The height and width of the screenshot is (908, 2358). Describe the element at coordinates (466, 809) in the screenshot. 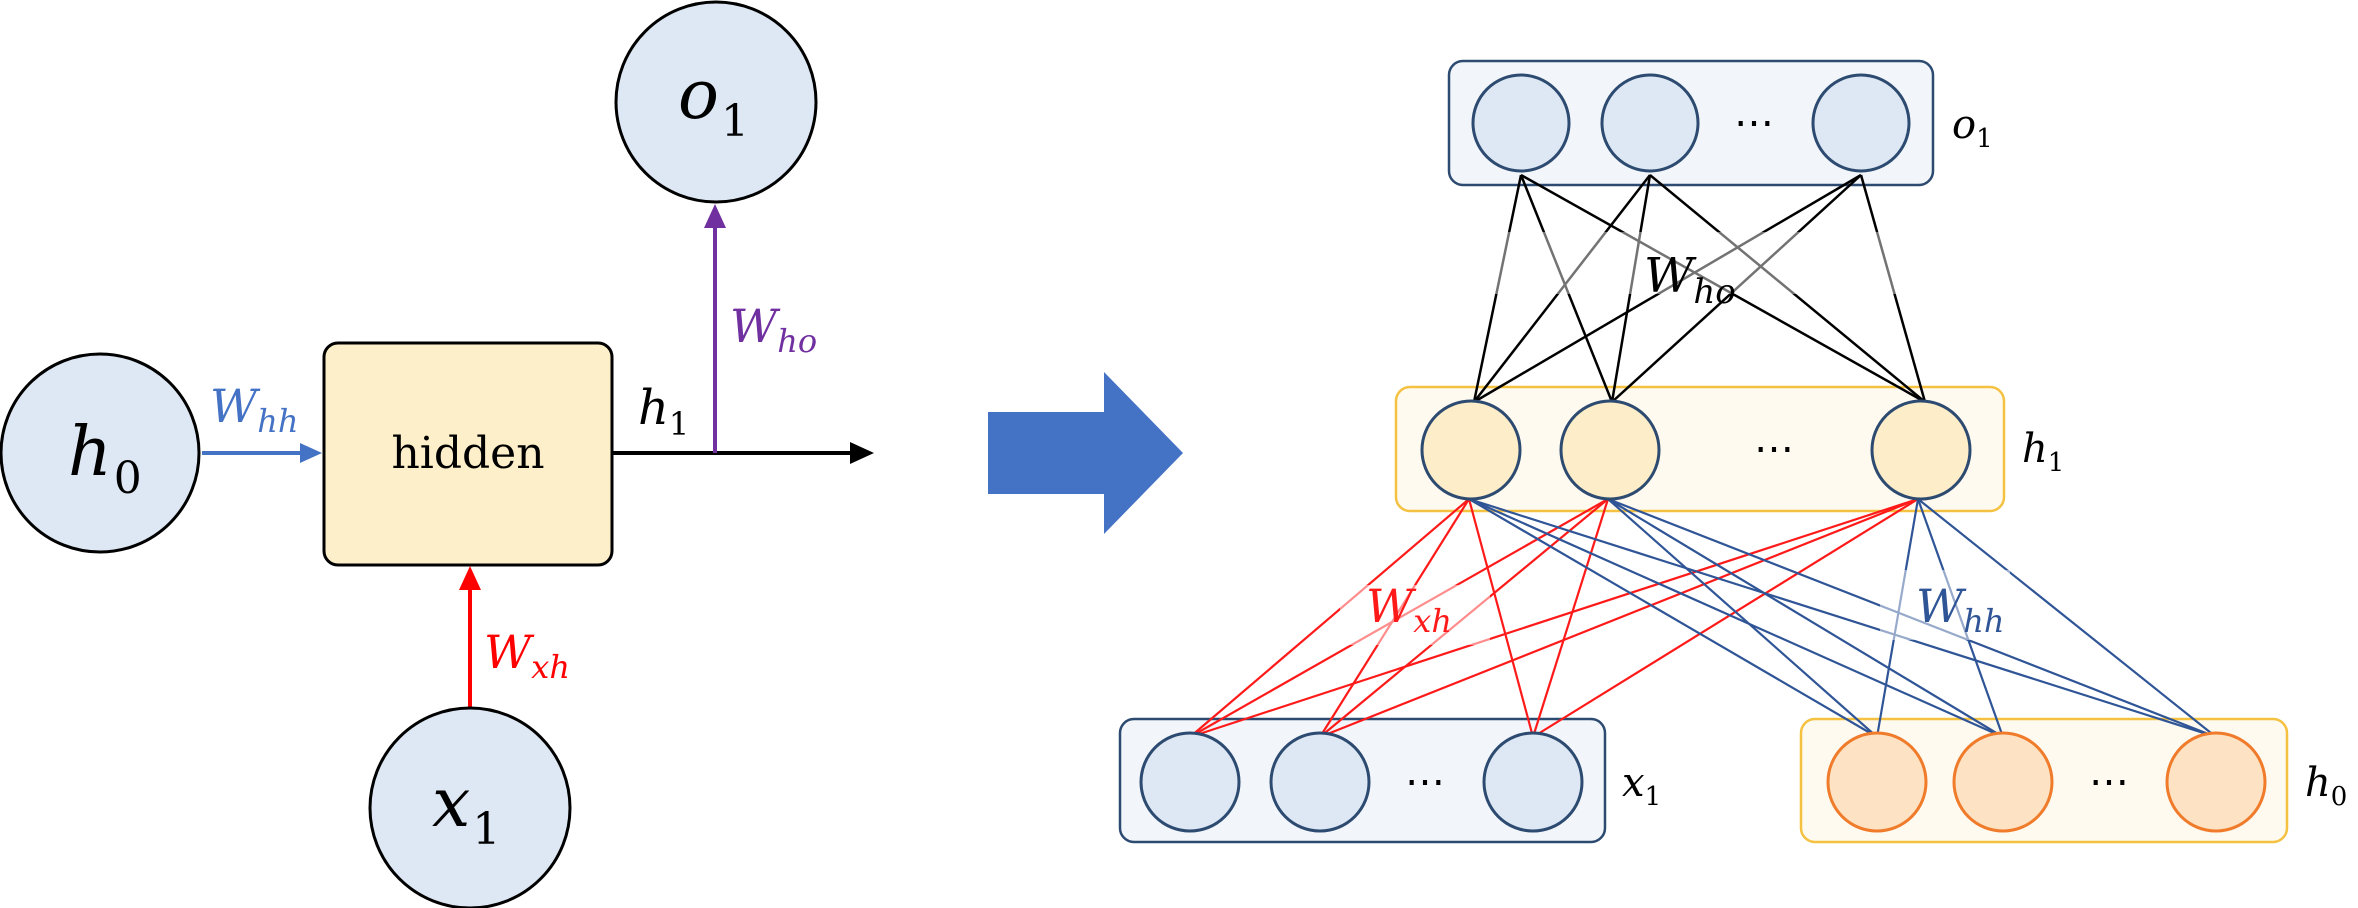

I see `x1-label: x1` at that location.